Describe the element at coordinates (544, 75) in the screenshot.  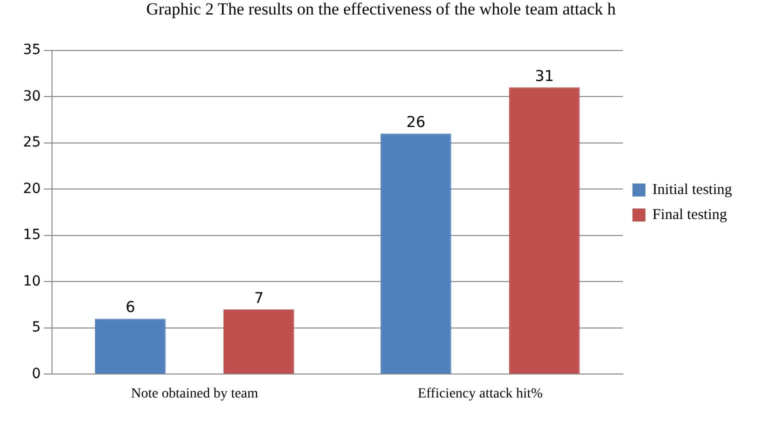
I see `data-label: 31` at that location.